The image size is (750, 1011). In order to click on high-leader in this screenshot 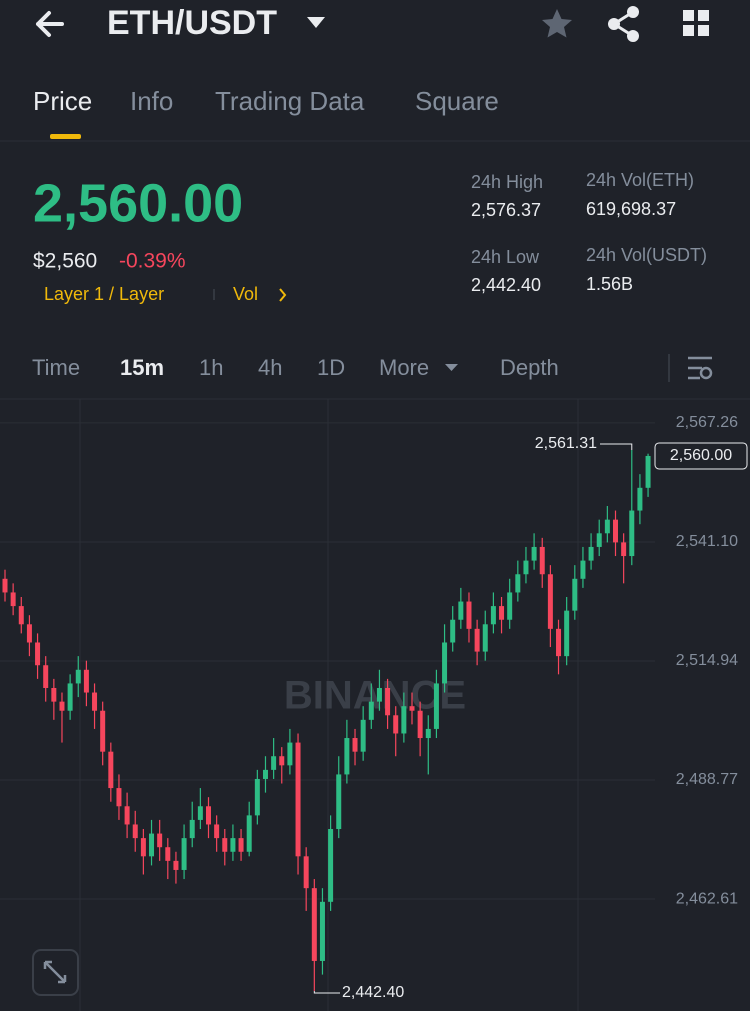, I will do `click(616, 446)`.